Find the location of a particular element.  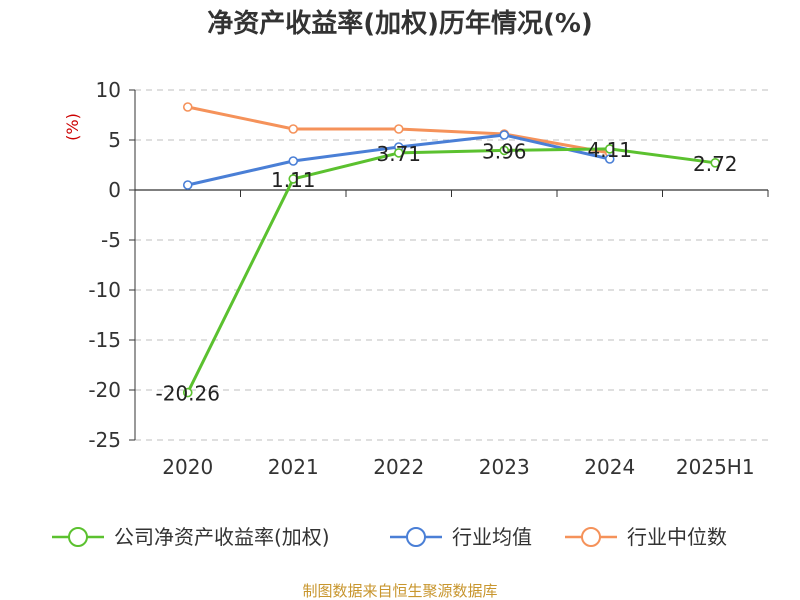

legend-item-industry-mean: 行业均值 is located at coordinates (461, 537).